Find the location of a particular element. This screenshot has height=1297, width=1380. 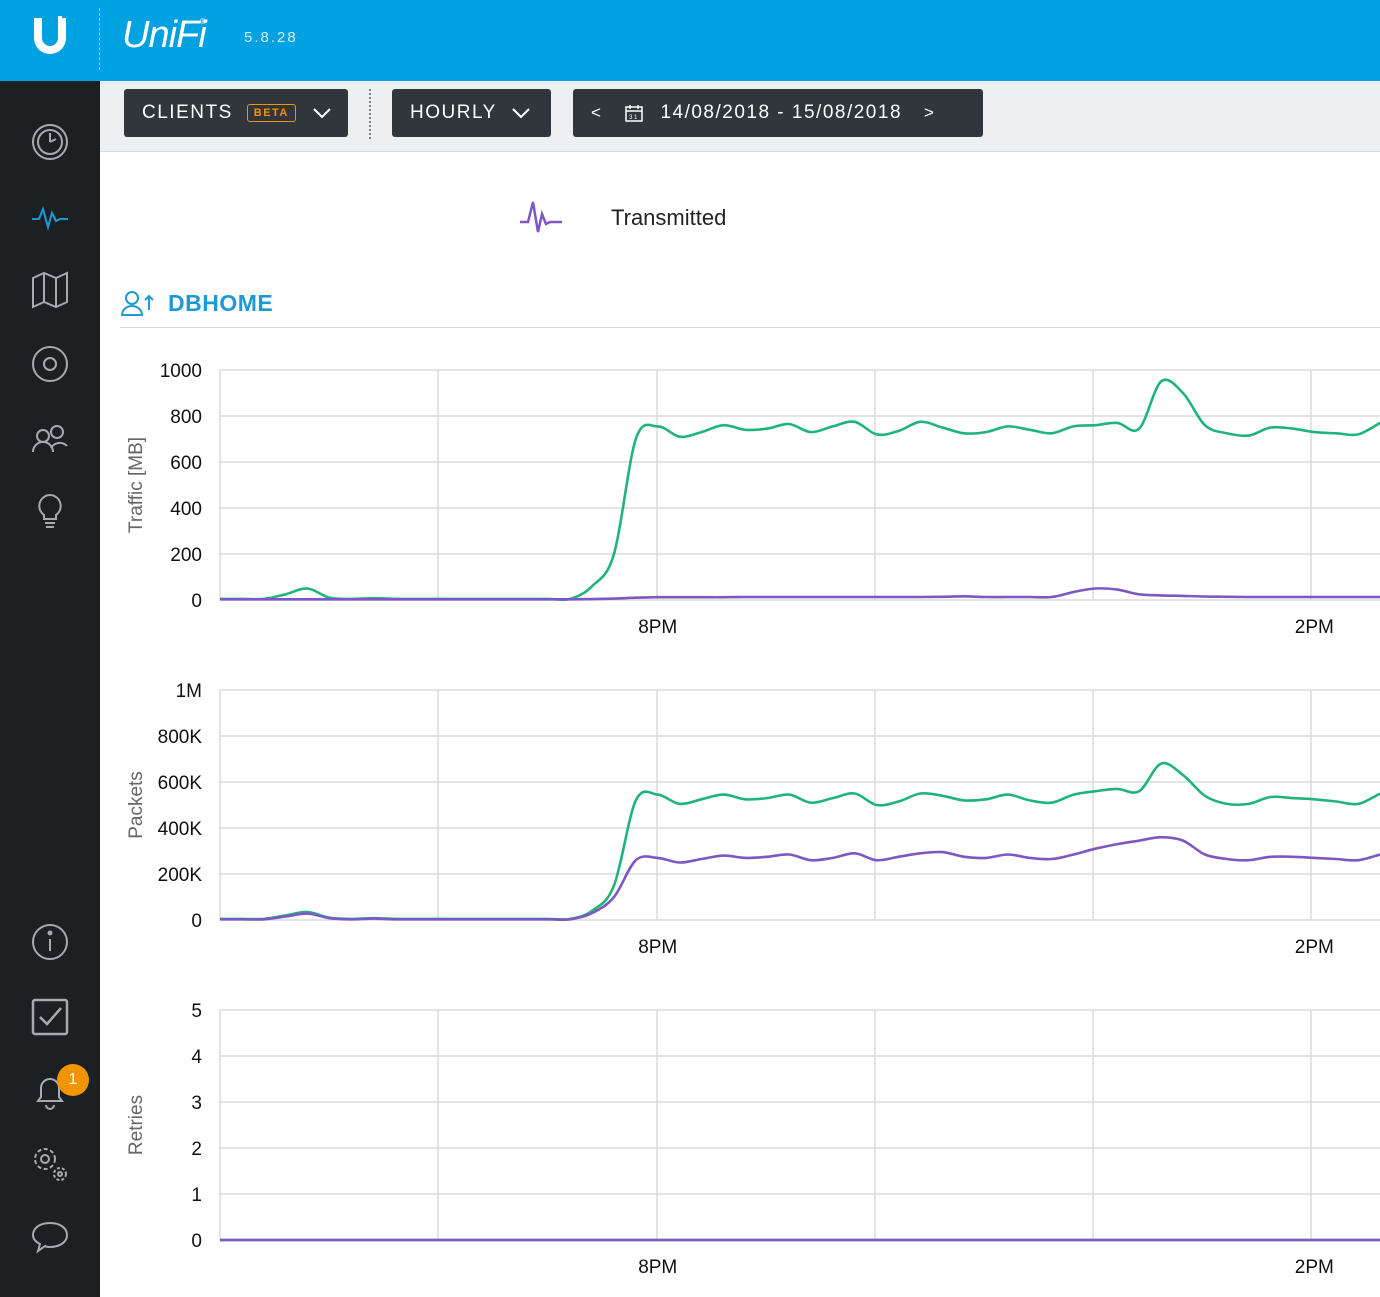

y-tick-label: 1000 is located at coordinates (181, 371).